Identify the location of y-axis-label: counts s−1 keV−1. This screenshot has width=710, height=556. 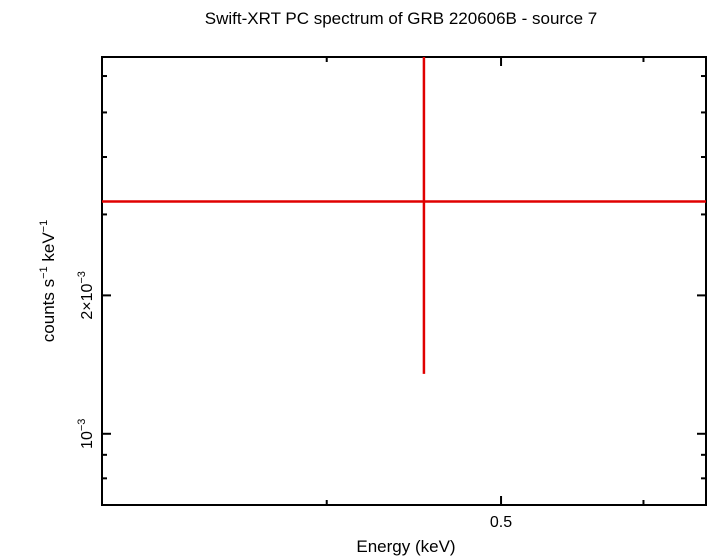
(48, 281).